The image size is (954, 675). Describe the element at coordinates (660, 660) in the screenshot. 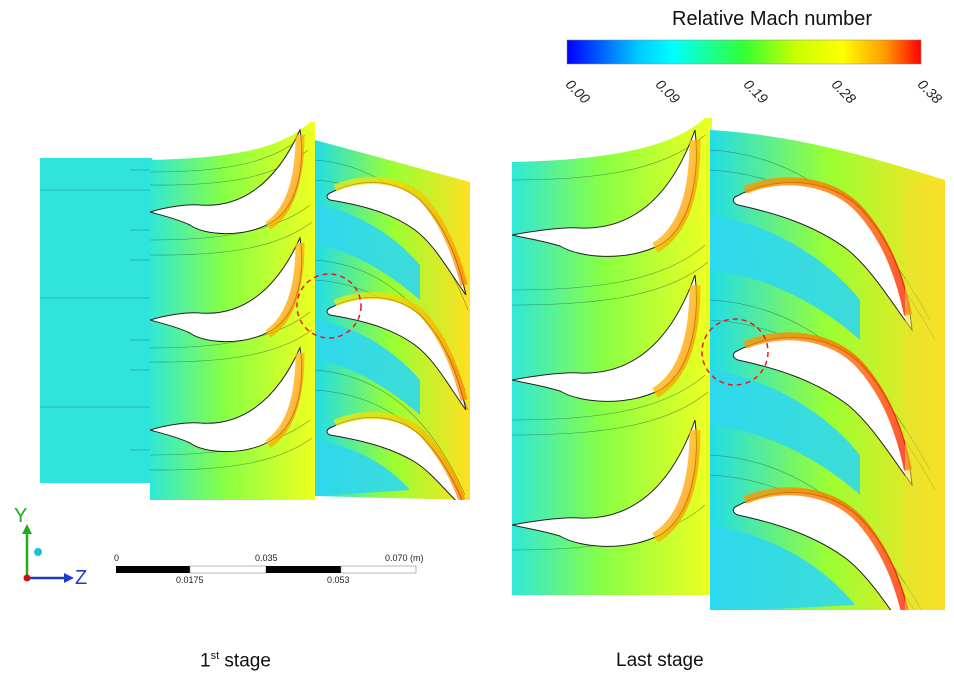

I see `last-stage-caption: Last stage` at that location.